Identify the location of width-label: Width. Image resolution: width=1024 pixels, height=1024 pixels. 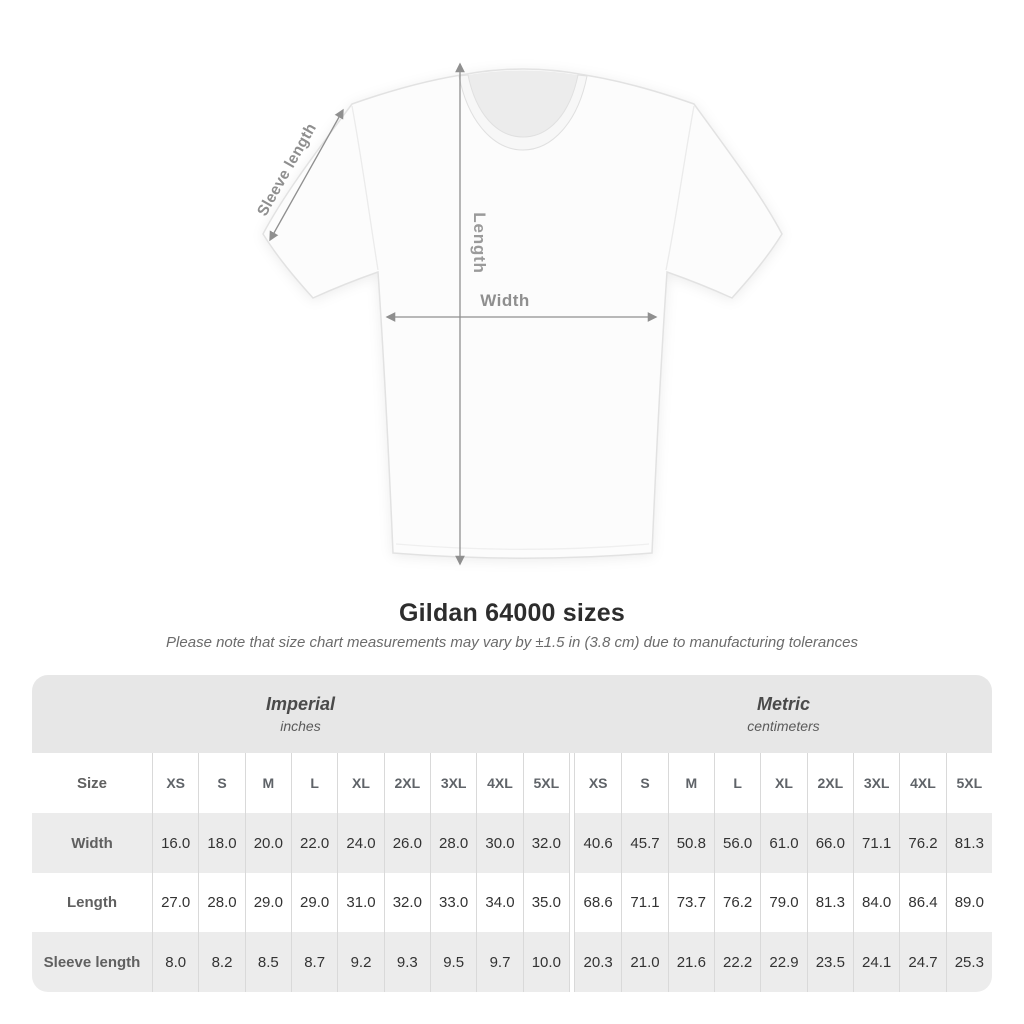
(505, 300).